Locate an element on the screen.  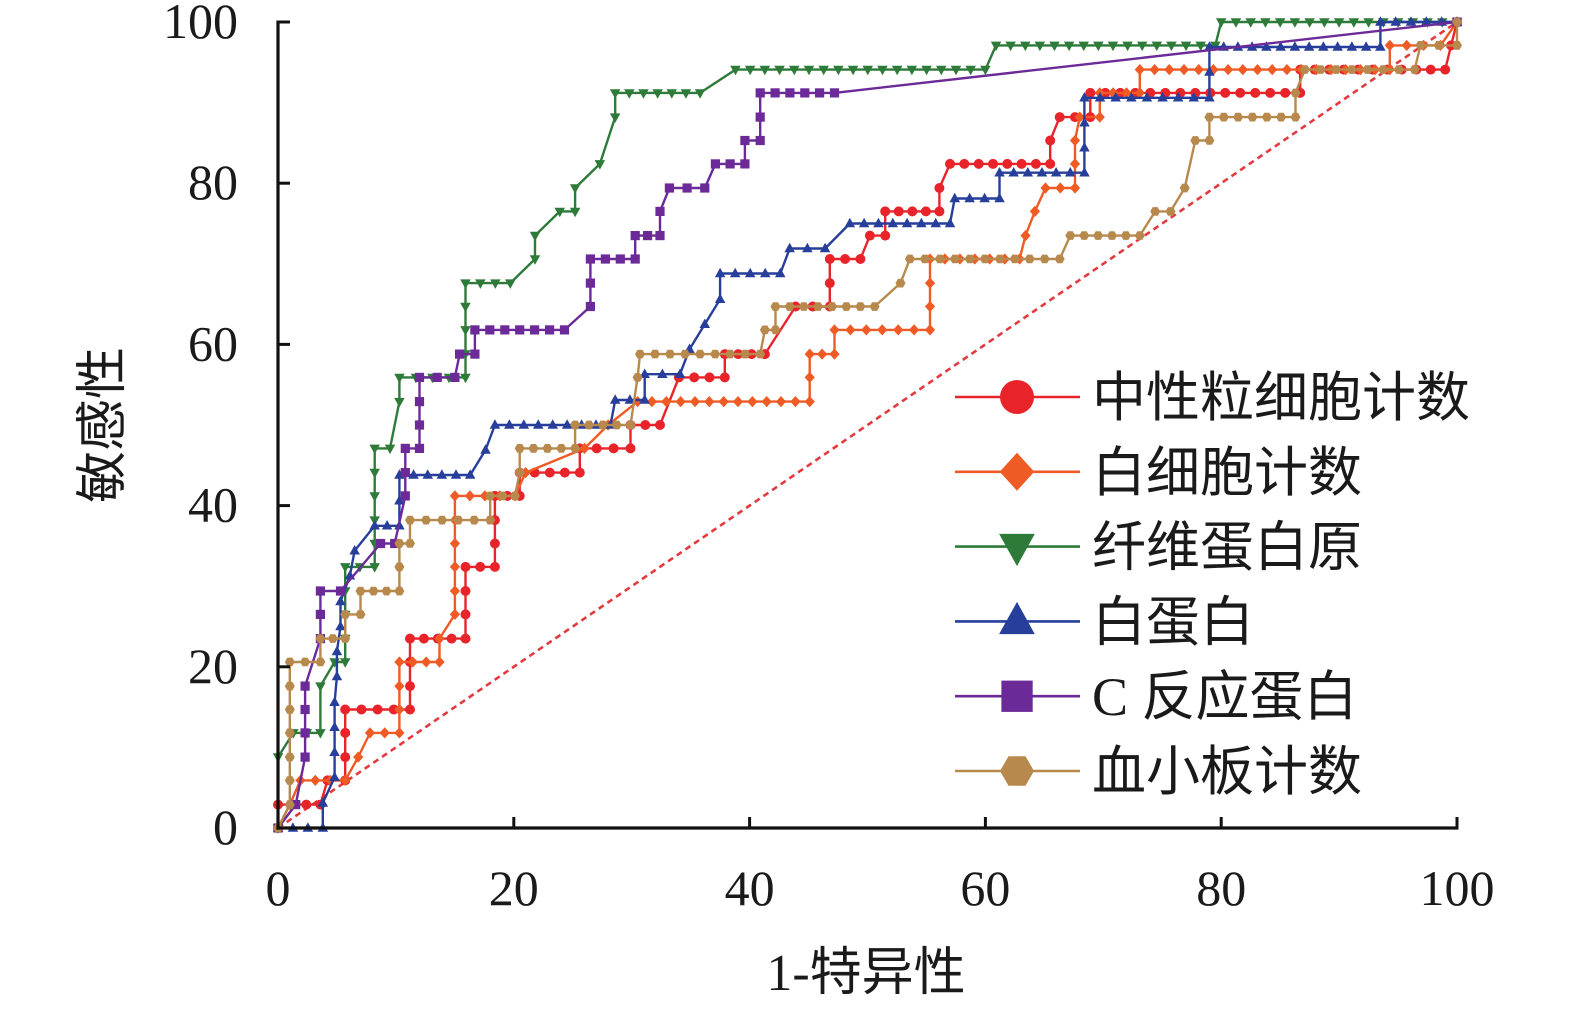
x-tick-label: 0 is located at coordinates (278, 888).